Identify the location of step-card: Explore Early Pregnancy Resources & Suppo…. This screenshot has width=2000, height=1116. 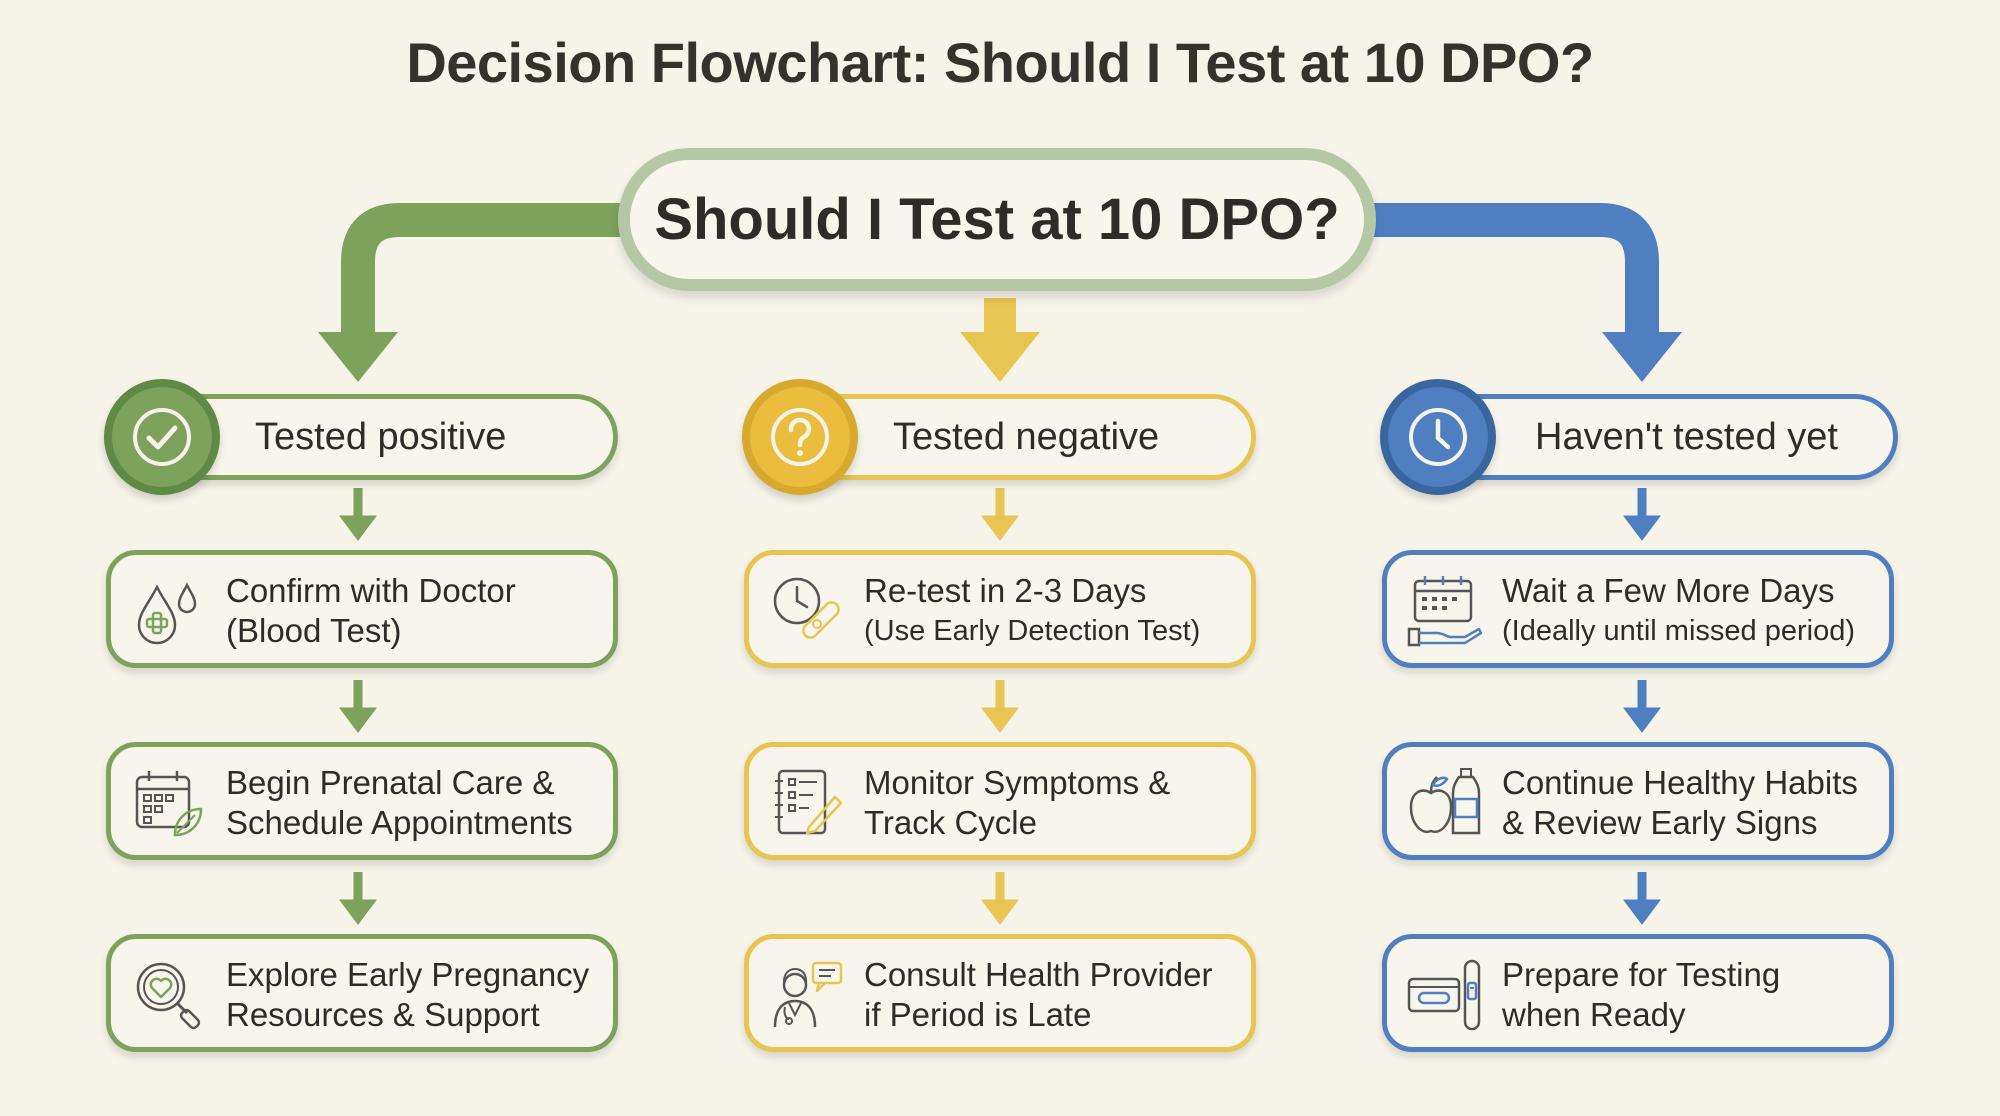
(362, 993).